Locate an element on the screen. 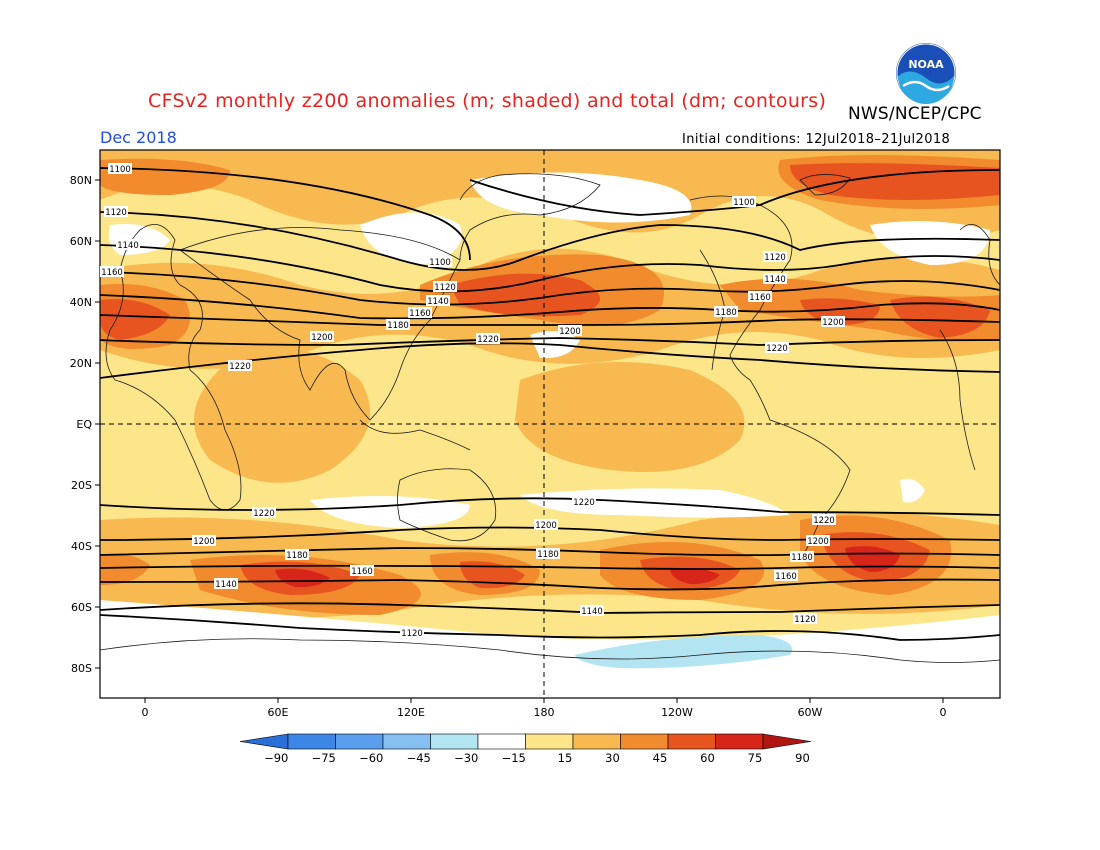  colorbar-label: −45 is located at coordinates (419, 758).